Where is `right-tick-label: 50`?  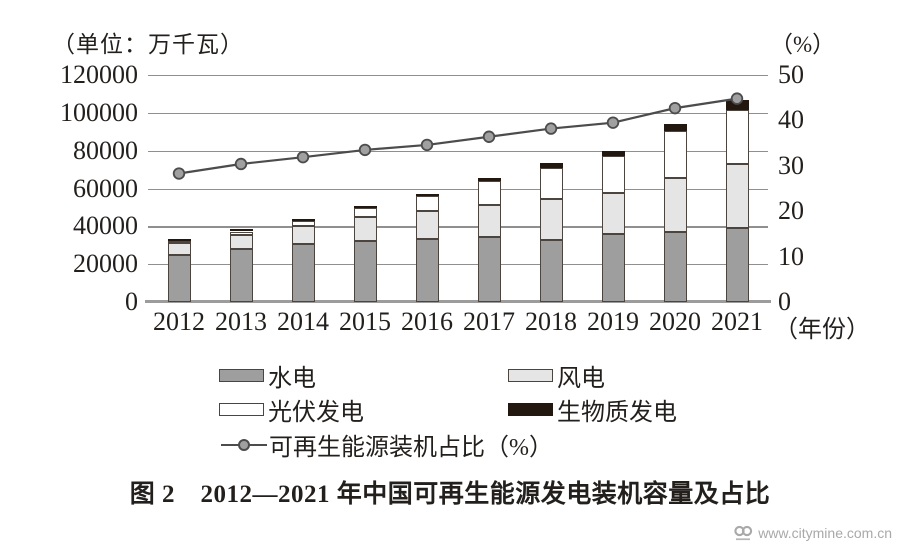 right-tick-label: 50 is located at coordinates (791, 74).